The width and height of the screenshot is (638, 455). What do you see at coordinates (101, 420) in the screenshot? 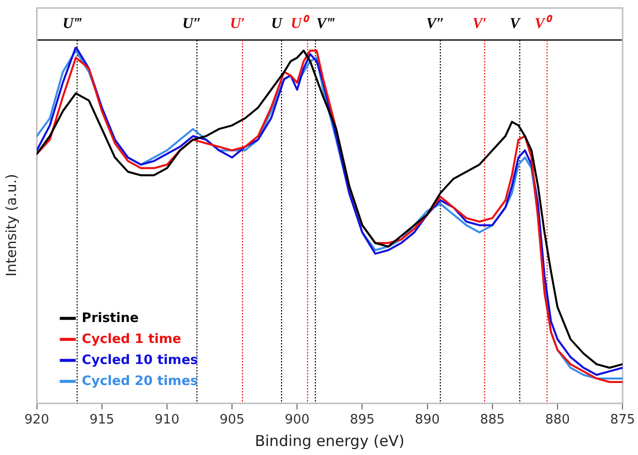
I see `x-tick-label: 915` at bounding box center [101, 420].